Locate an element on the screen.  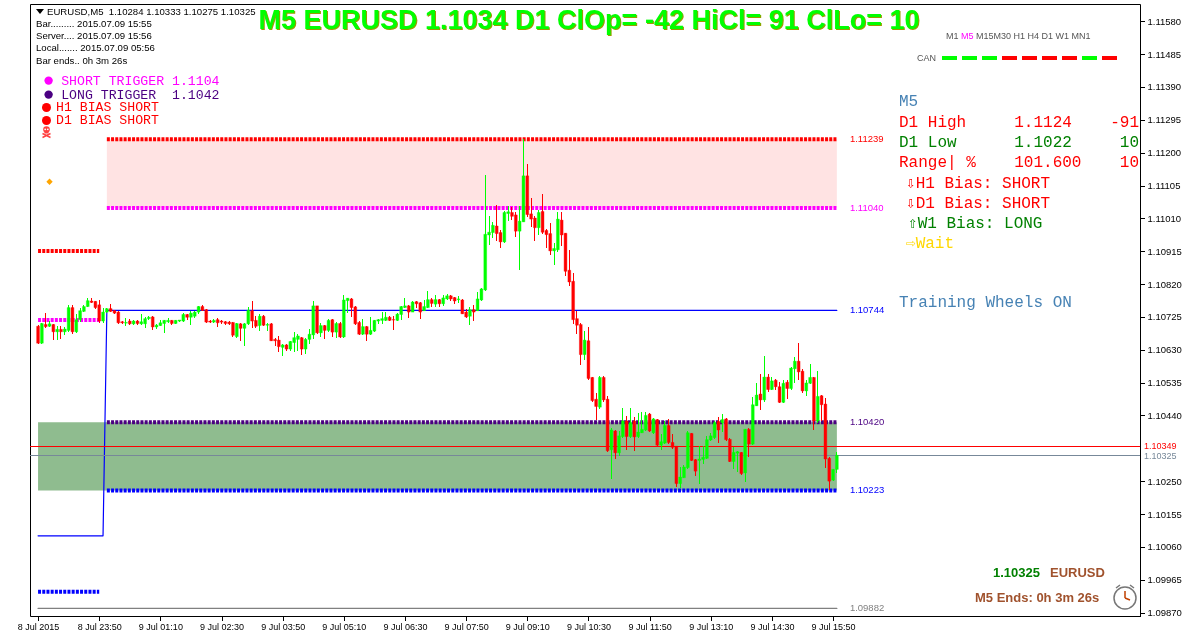
annotation: EURUSD,M5 1.10284 1.10333 1.10275 1.10325 is located at coordinates (151, 11).